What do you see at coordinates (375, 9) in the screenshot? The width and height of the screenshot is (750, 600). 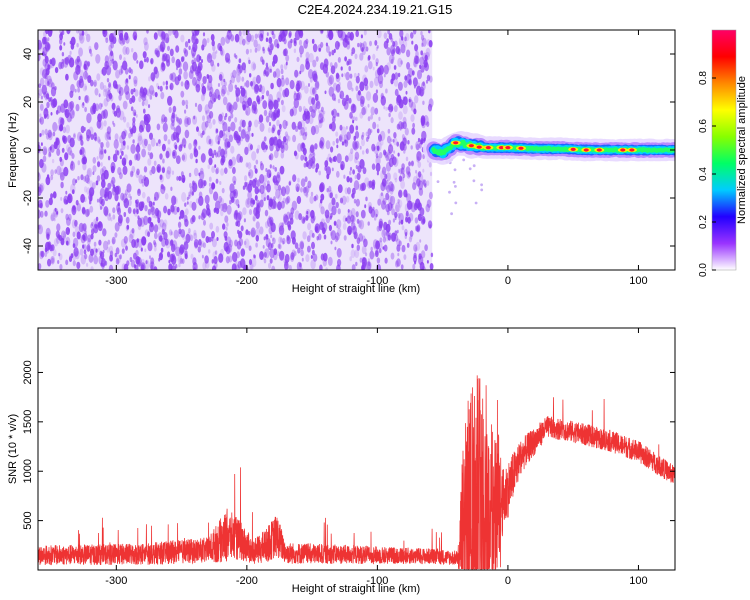 I see `figure-title: C2E4.2024.234.19.21.G15` at bounding box center [375, 9].